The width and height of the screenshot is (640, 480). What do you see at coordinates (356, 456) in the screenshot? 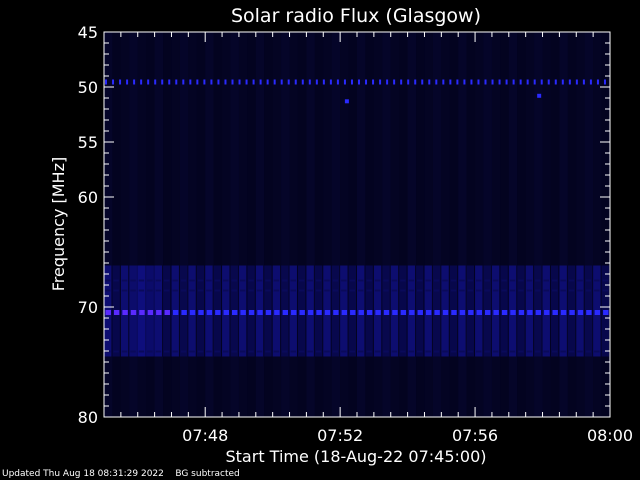
I see `x-axis-label: Start Time (18-Aug-22 07:45:00)` at bounding box center [356, 456].